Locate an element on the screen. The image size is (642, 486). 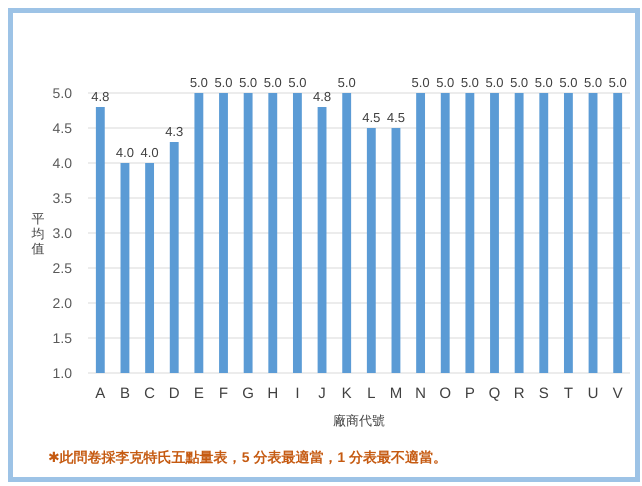
x-tick-label: T is located at coordinates (568, 393).